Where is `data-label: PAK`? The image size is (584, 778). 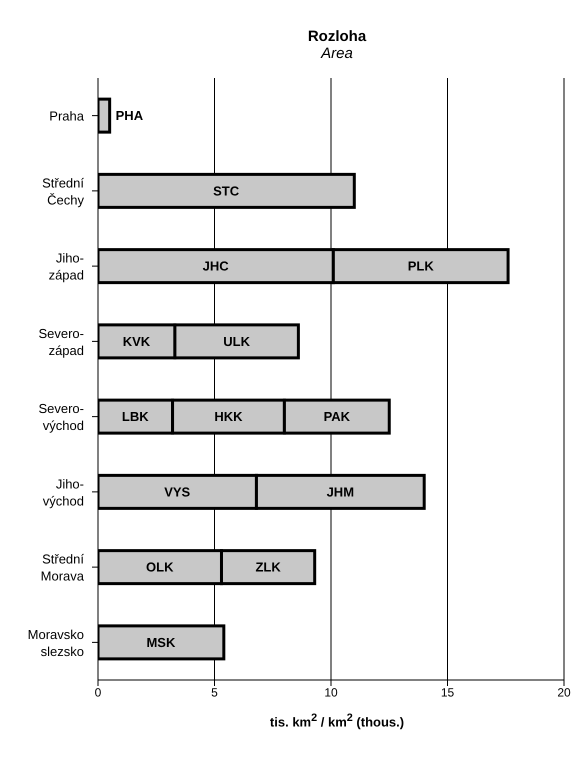 data-label: PAK is located at coordinates (337, 416).